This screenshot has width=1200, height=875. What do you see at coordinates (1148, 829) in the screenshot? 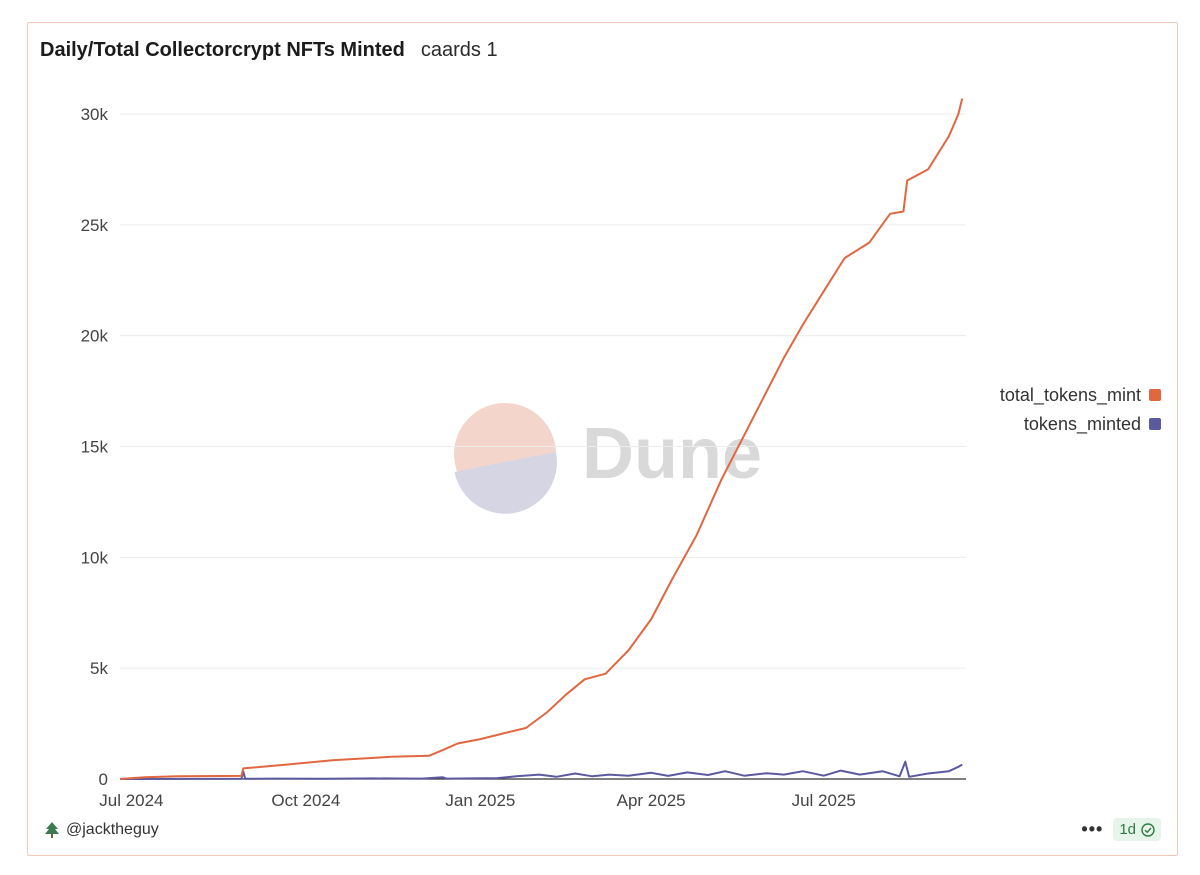
I see `check-circle-icon` at bounding box center [1148, 829].